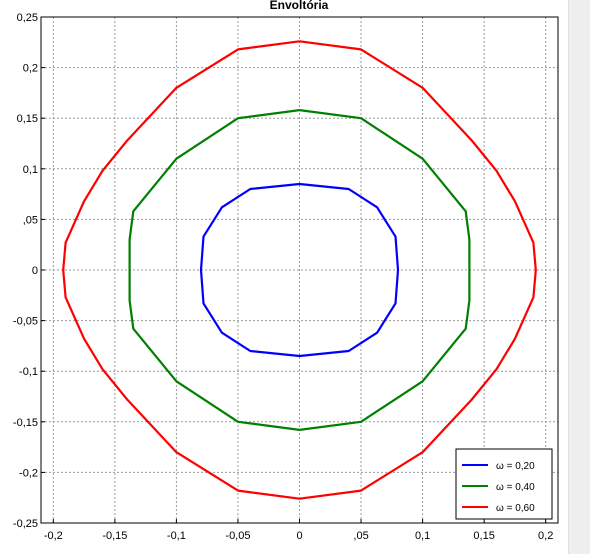 The height and width of the screenshot is (554, 590). Describe the element at coordinates (30, 220) in the screenshot. I see `y-tick-label: ,05` at that location.